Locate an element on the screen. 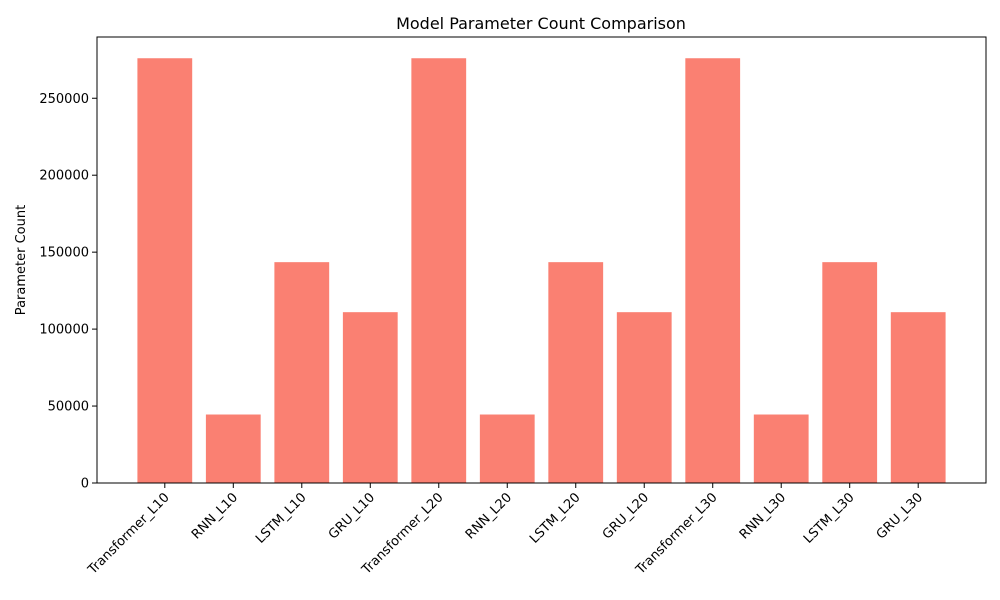 Image resolution: width=1000 pixels, height=600 pixels. y-tick-label: 100000 is located at coordinates (64, 330).